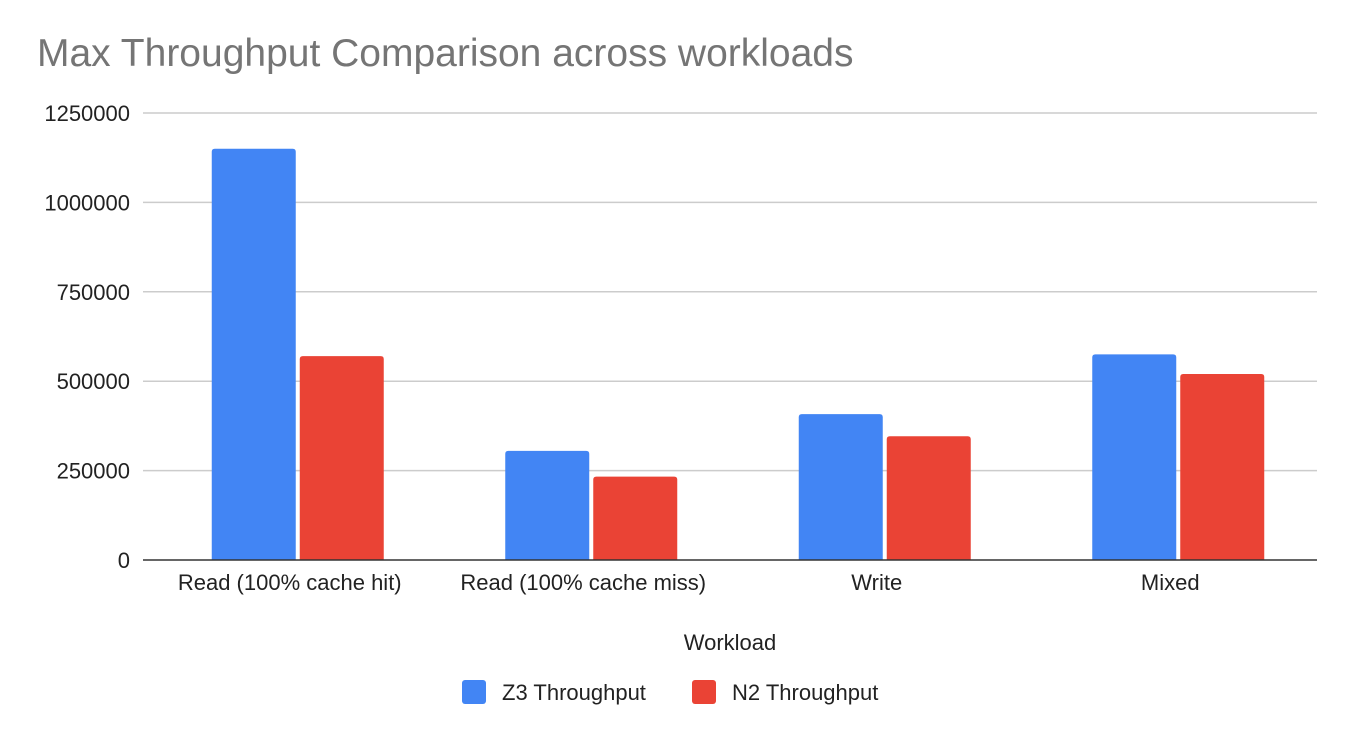 The height and width of the screenshot is (742, 1354). I want to click on legend-label: Z3 Throughput, so click(574, 692).